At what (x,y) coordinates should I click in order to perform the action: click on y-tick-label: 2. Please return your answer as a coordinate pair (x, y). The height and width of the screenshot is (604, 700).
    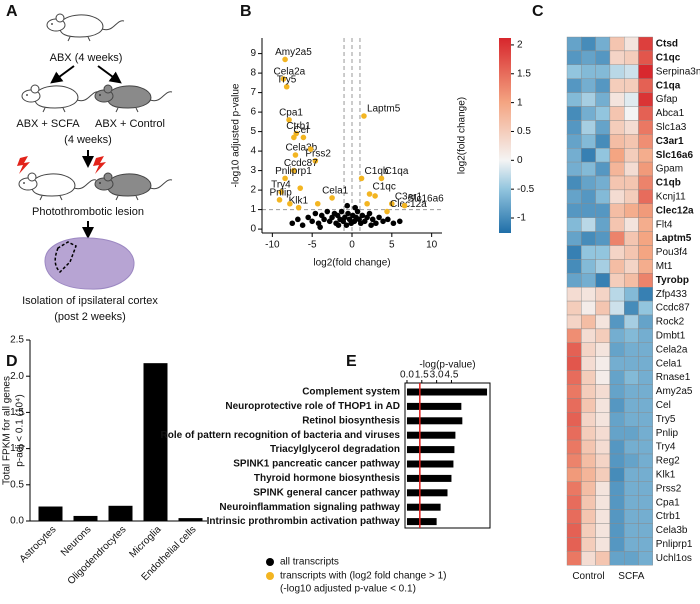
    Looking at the image, I should click on (253, 190).